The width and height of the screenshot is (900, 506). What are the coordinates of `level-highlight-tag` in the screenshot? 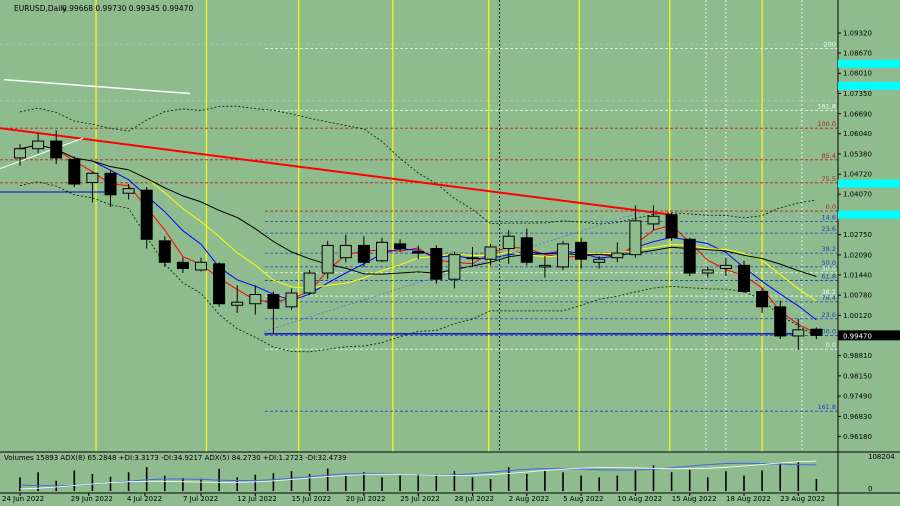 It's located at (869, 85).